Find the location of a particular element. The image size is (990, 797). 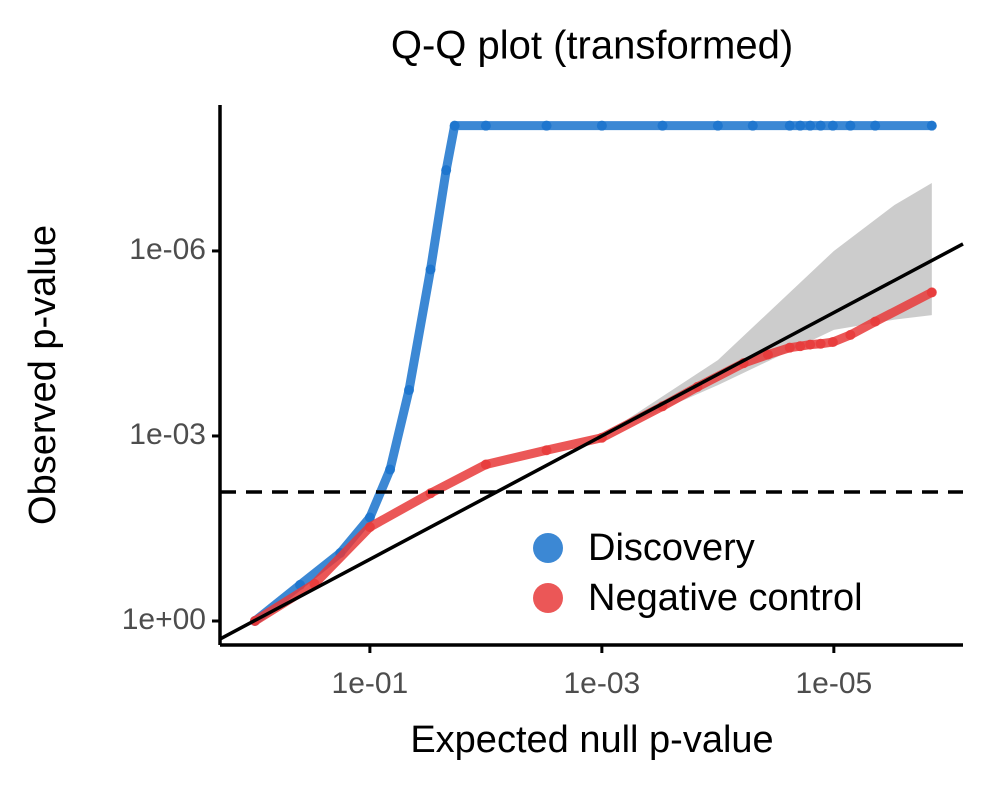

chart-title: Q-Q plot (transformed) is located at coordinates (592, 46).